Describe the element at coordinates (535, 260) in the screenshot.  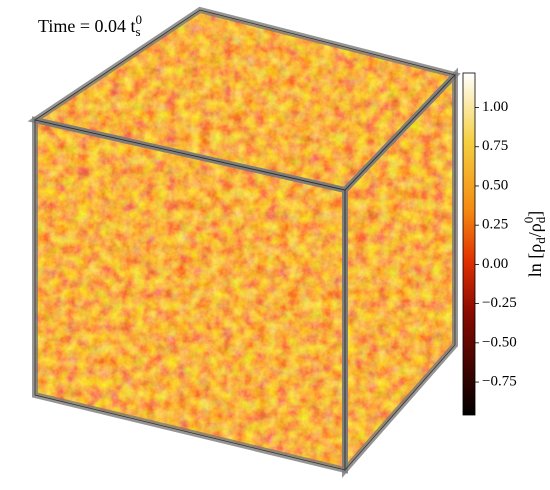
I see `text-part: ln [ρ` at that location.